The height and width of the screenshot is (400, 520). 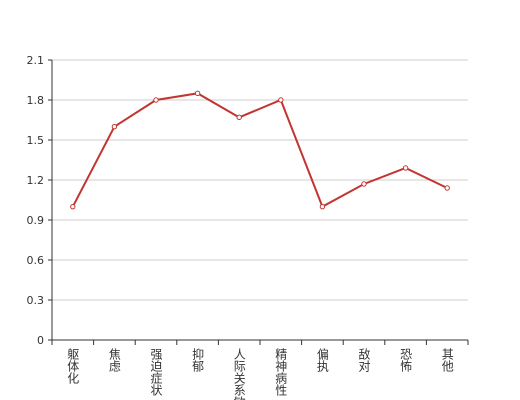 What do you see at coordinates (406, 360) in the screenshot?
I see `x-tick-label: 恐怖` at bounding box center [406, 360].